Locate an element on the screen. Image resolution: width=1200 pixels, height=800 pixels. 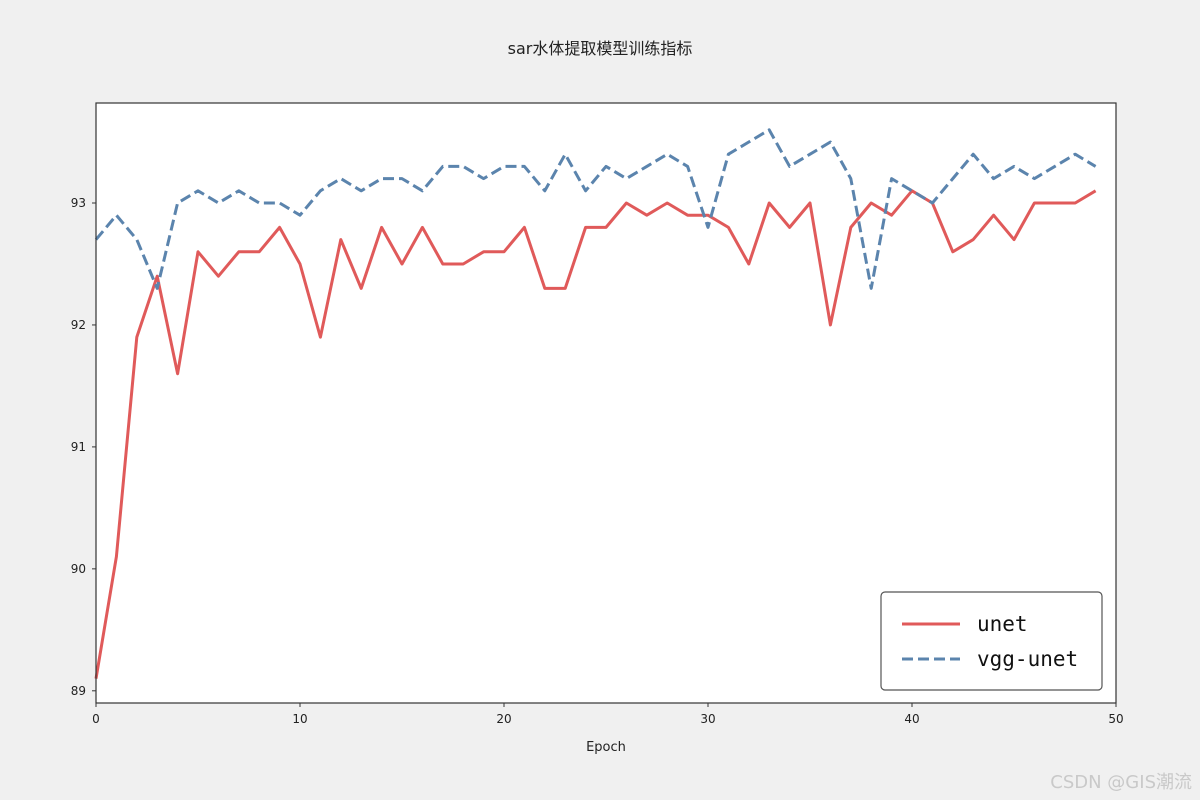
legend: unet vgg-unet is located at coordinates (991, 641).